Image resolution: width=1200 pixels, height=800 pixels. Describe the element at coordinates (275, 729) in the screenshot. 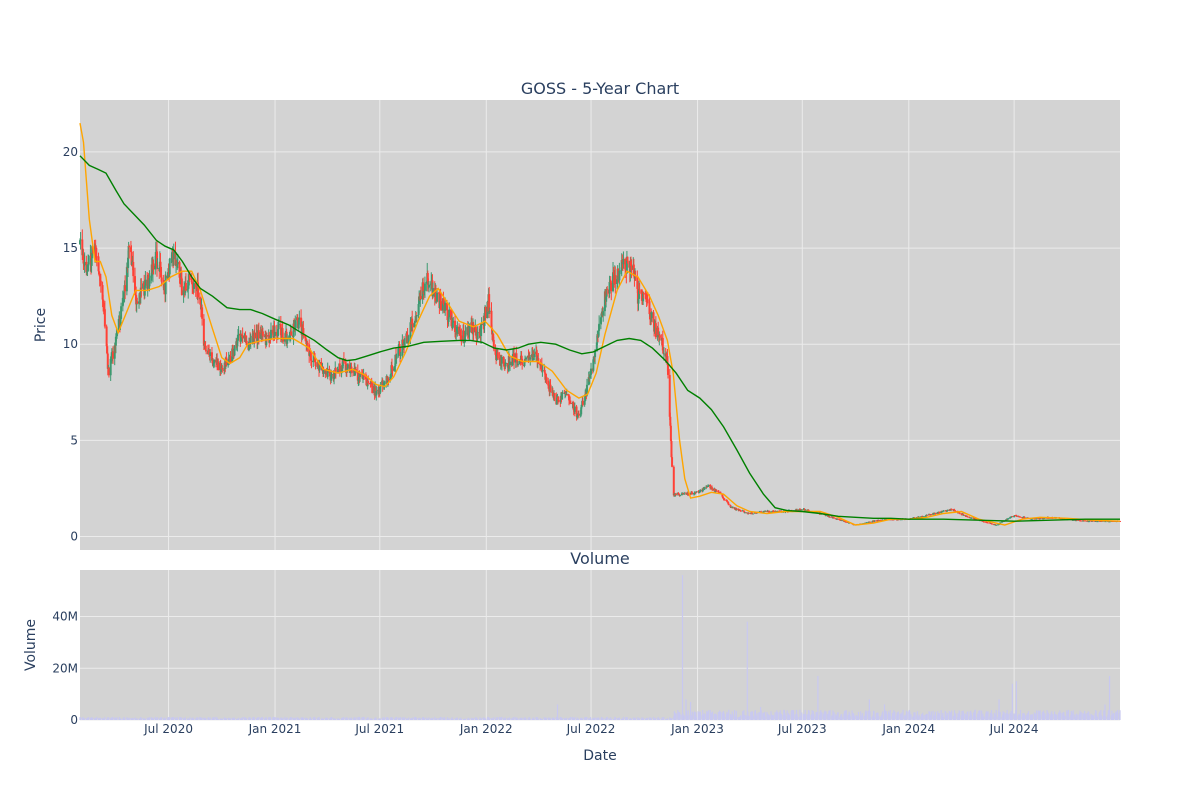

I see `volume-x-tick-label: Jan 2021` at that location.